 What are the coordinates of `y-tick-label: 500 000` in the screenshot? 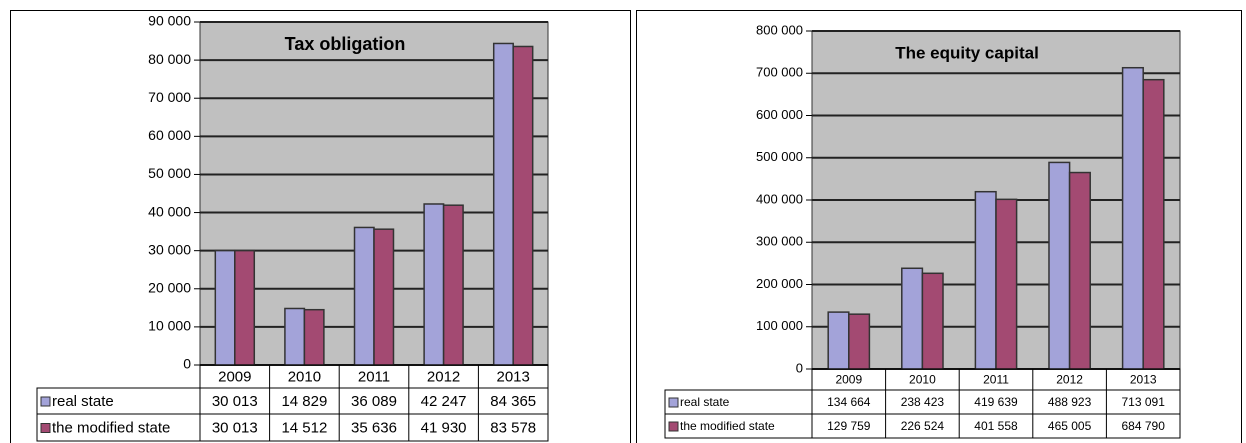 It's located at (779, 156).